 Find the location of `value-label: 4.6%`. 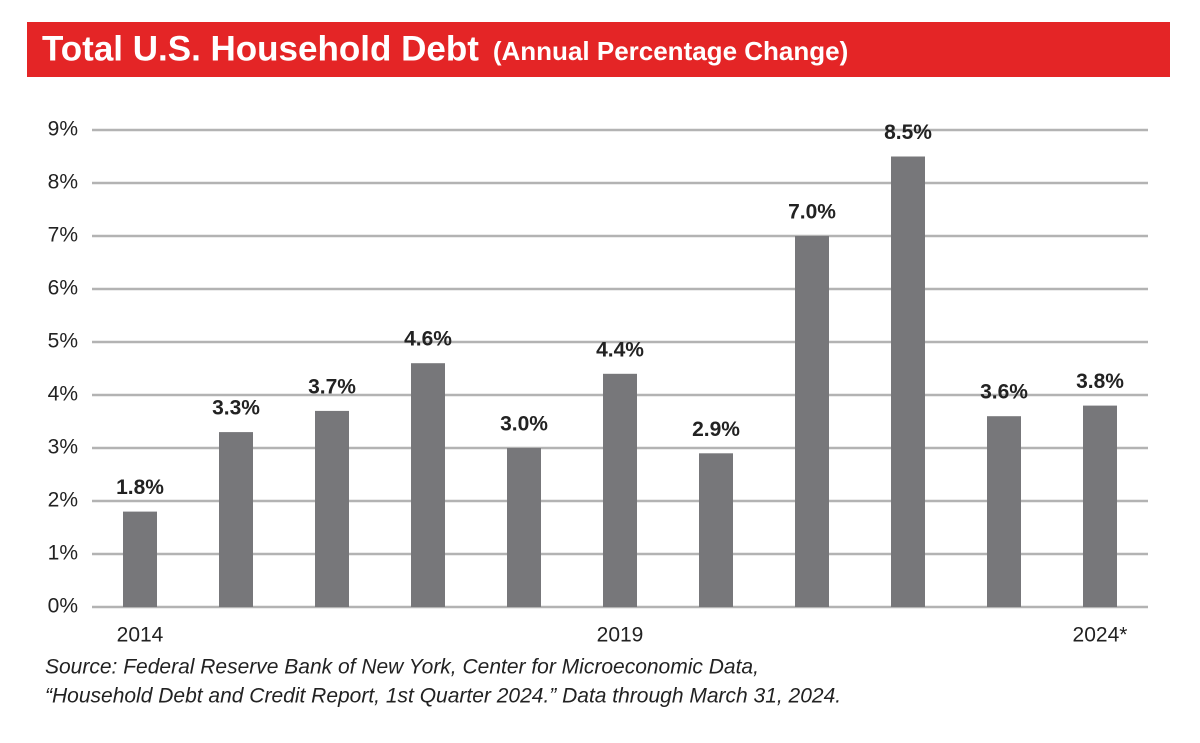

value-label: 4.6% is located at coordinates (428, 339).